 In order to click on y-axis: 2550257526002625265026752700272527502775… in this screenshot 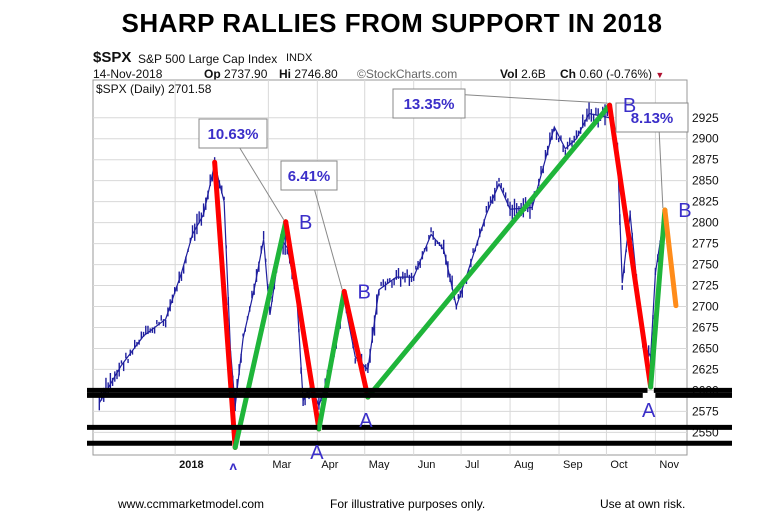, I will do `click(705, 275)`.